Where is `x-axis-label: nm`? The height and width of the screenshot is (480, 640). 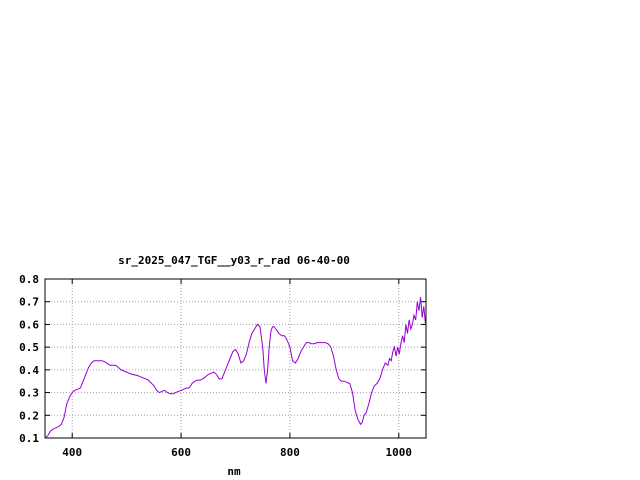
x-axis-label: nm is located at coordinates (234, 471).